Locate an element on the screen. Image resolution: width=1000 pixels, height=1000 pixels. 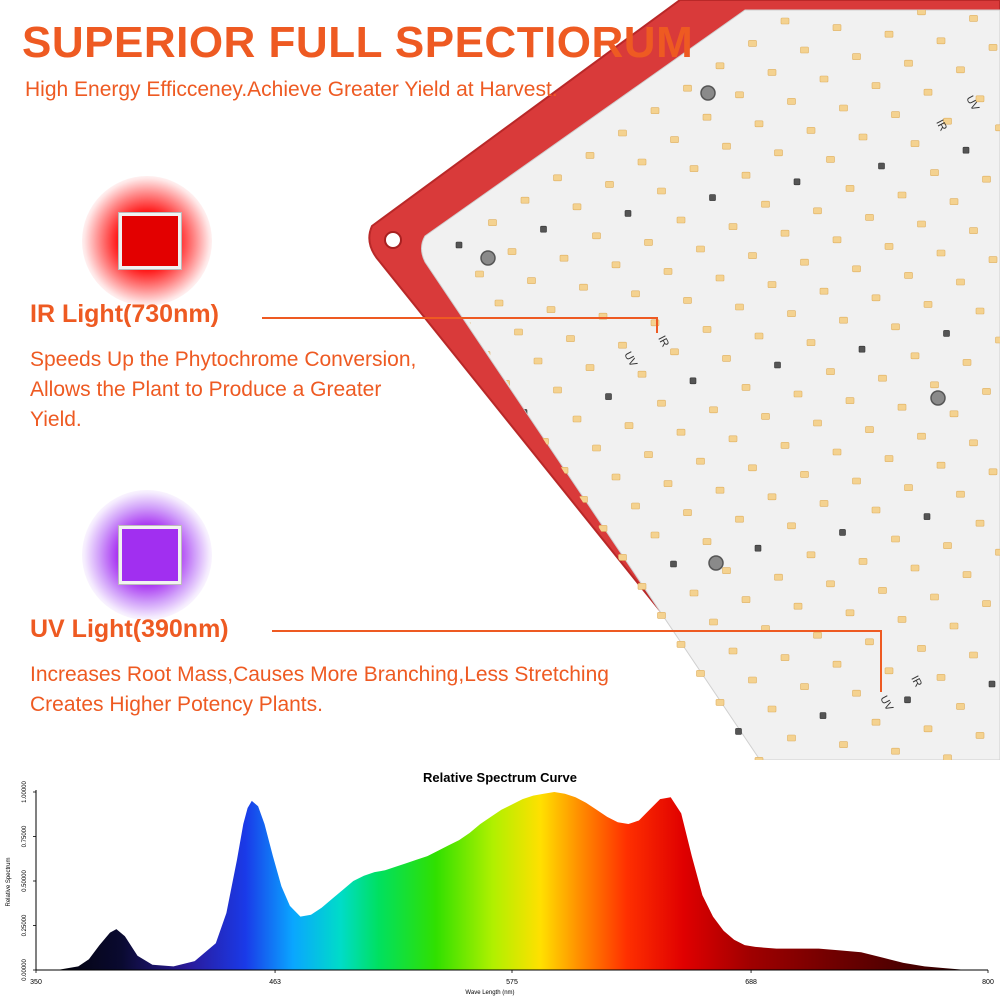
chart-x-tick-label: 350 is located at coordinates (36, 982).